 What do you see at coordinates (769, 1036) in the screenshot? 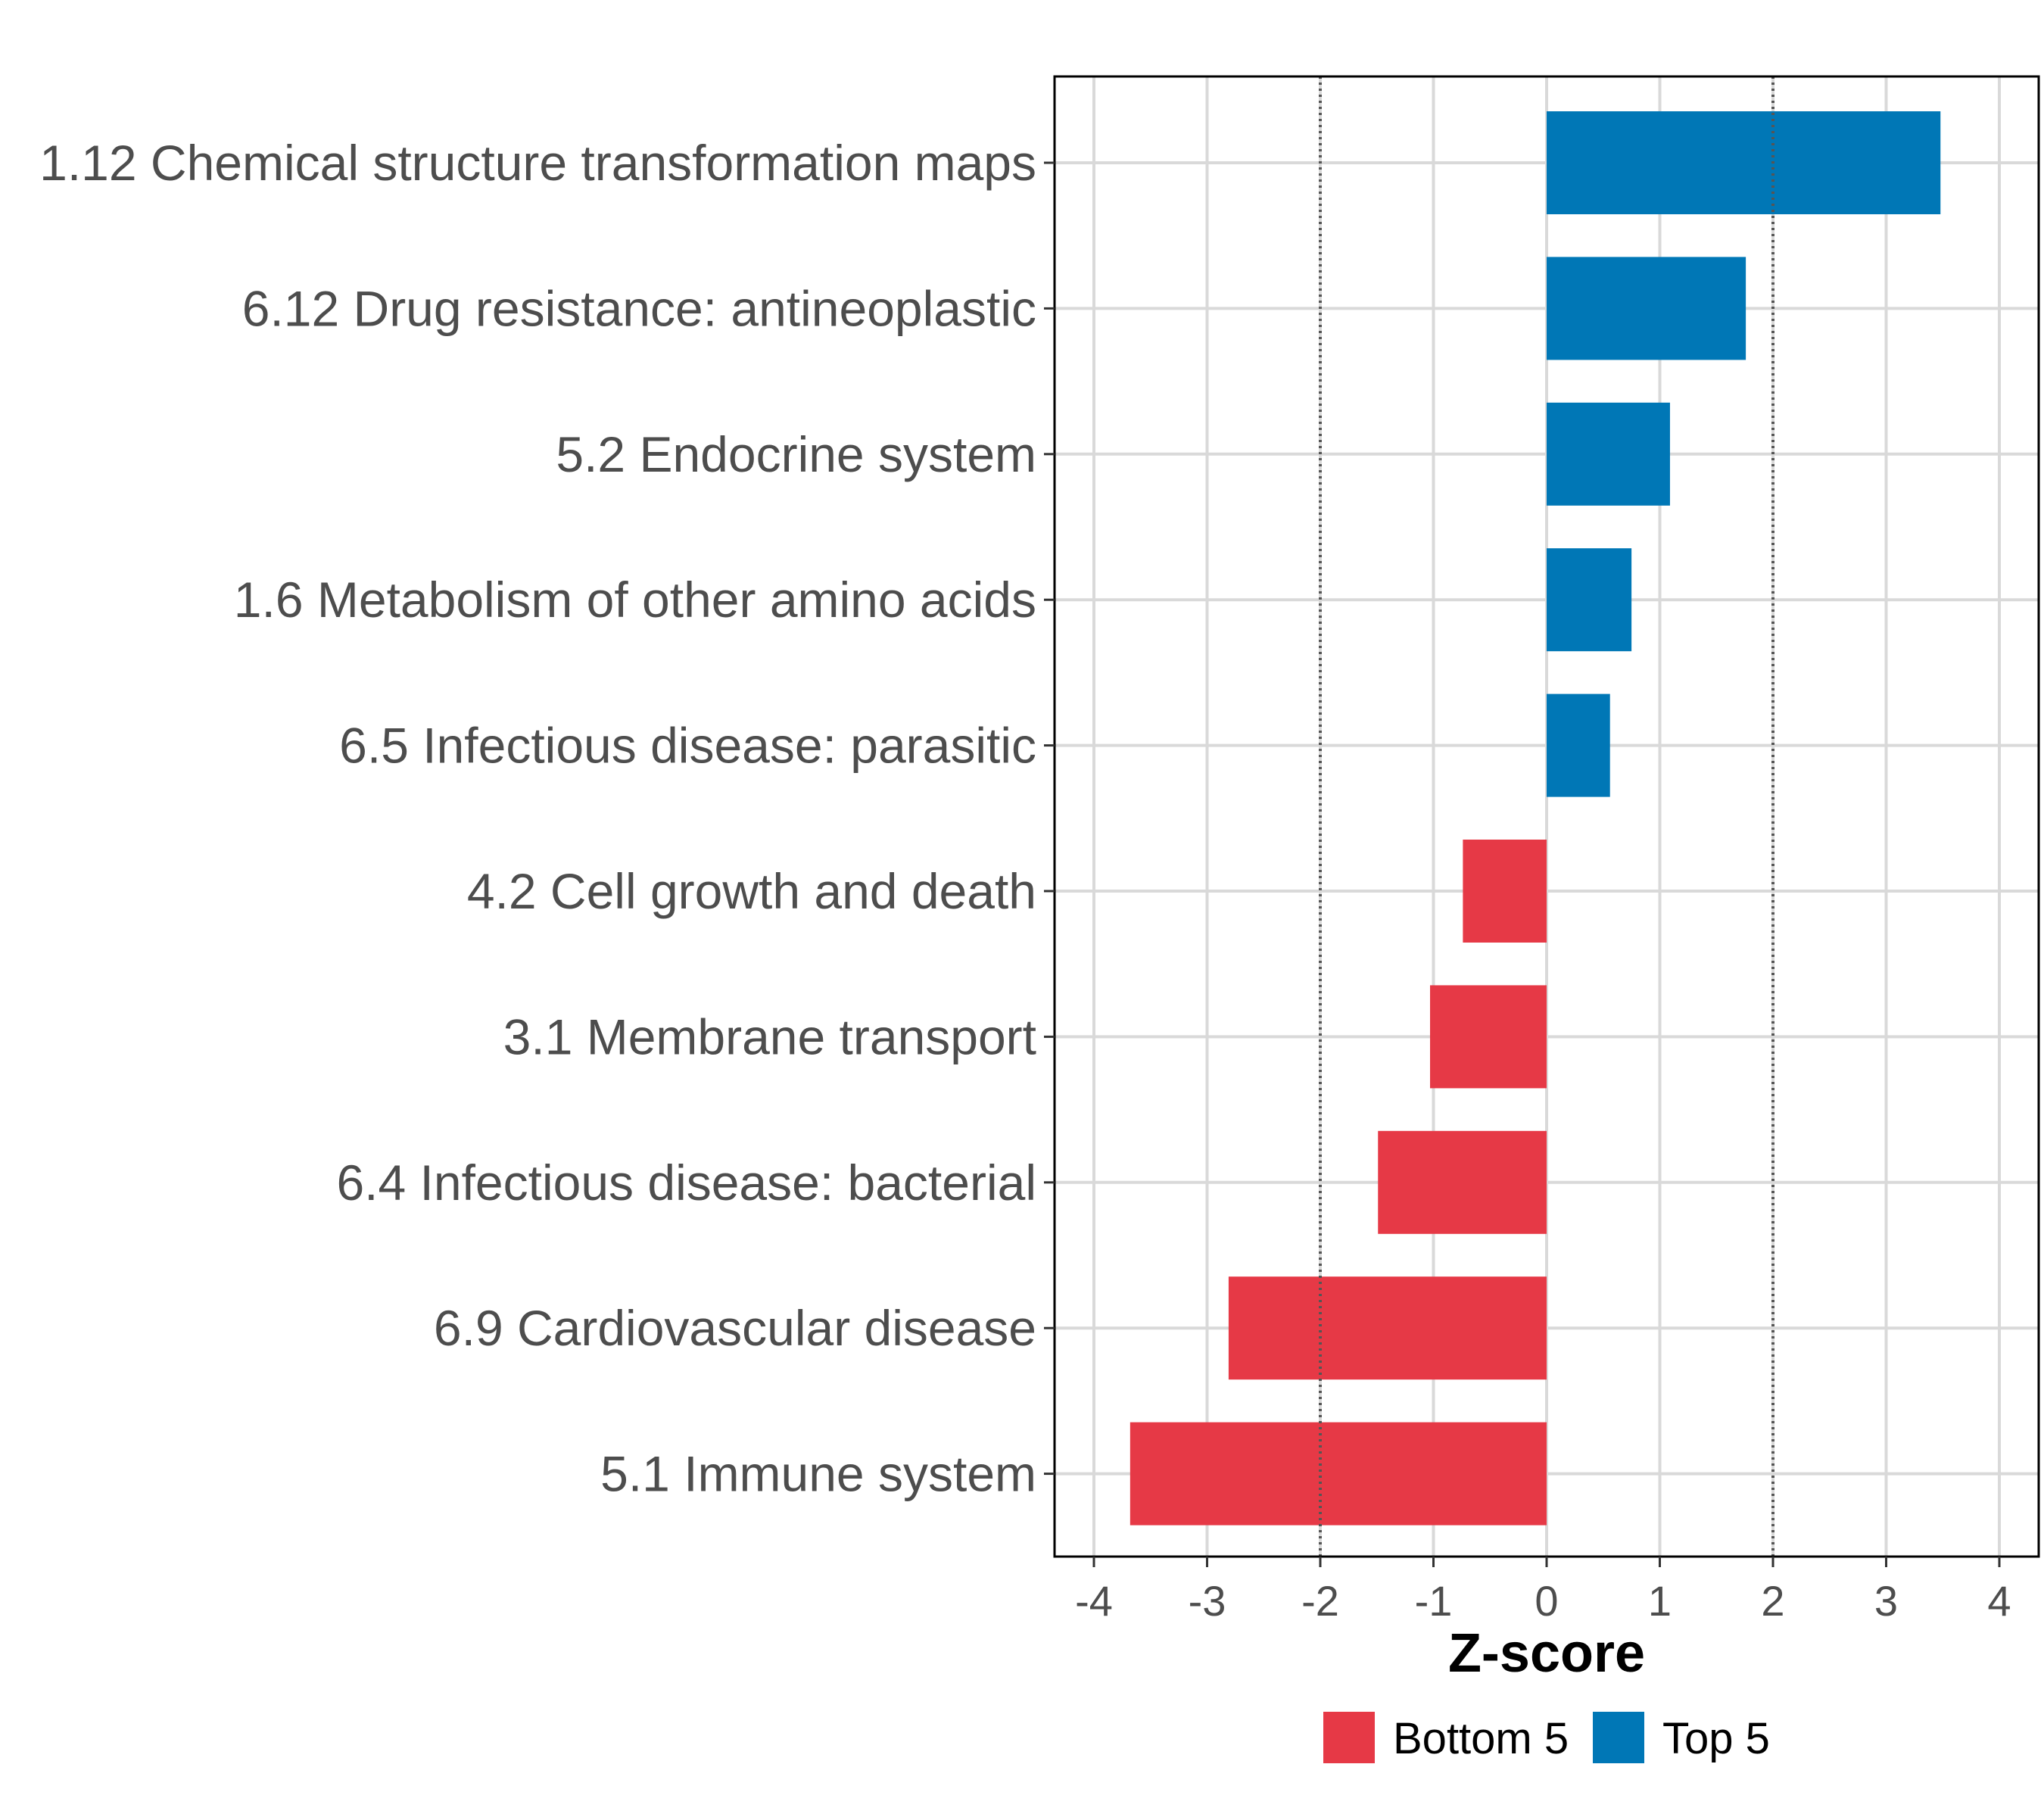
I see `y-tick-label: 3.1 Membrane transport` at bounding box center [769, 1036].